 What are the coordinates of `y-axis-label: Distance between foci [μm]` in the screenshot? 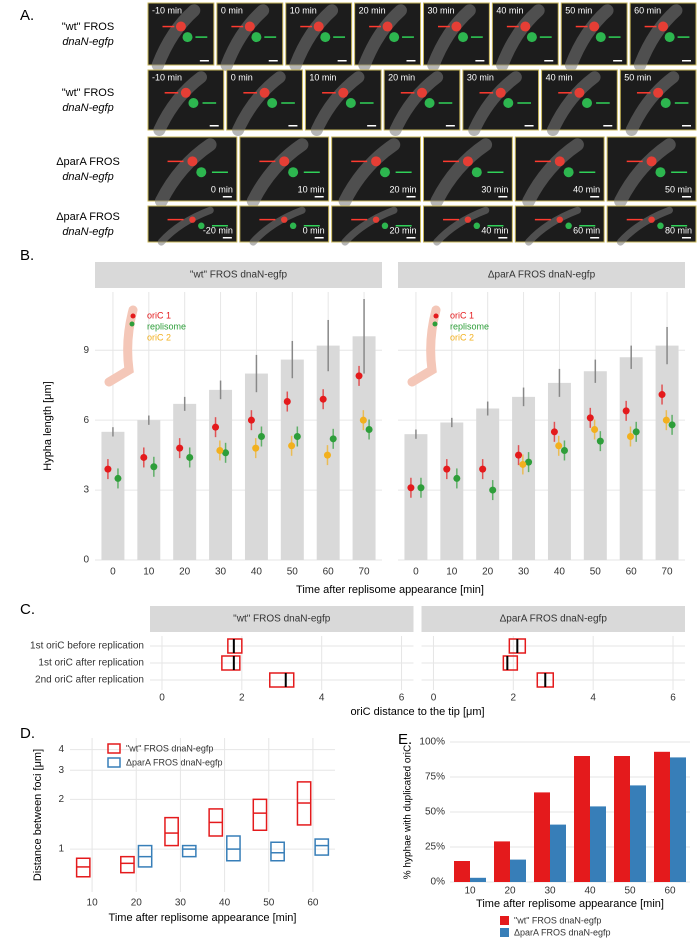 It's located at (38, 815).